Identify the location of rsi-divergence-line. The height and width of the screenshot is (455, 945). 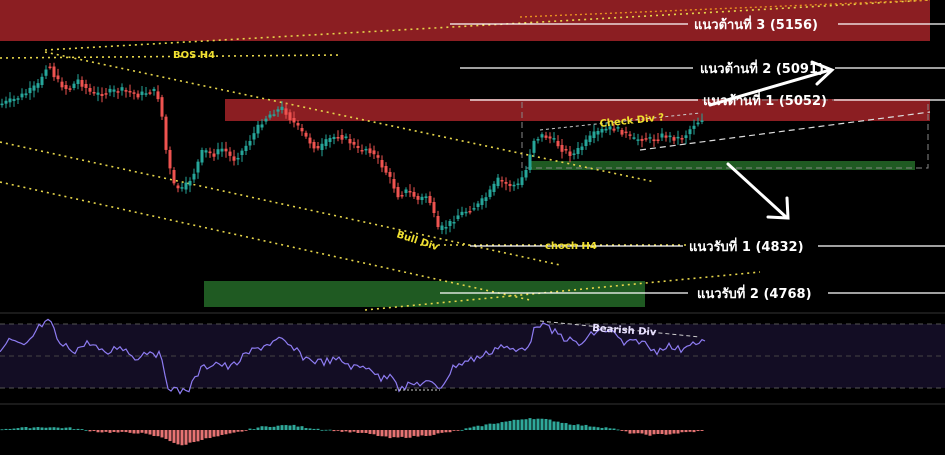
(620, 329).